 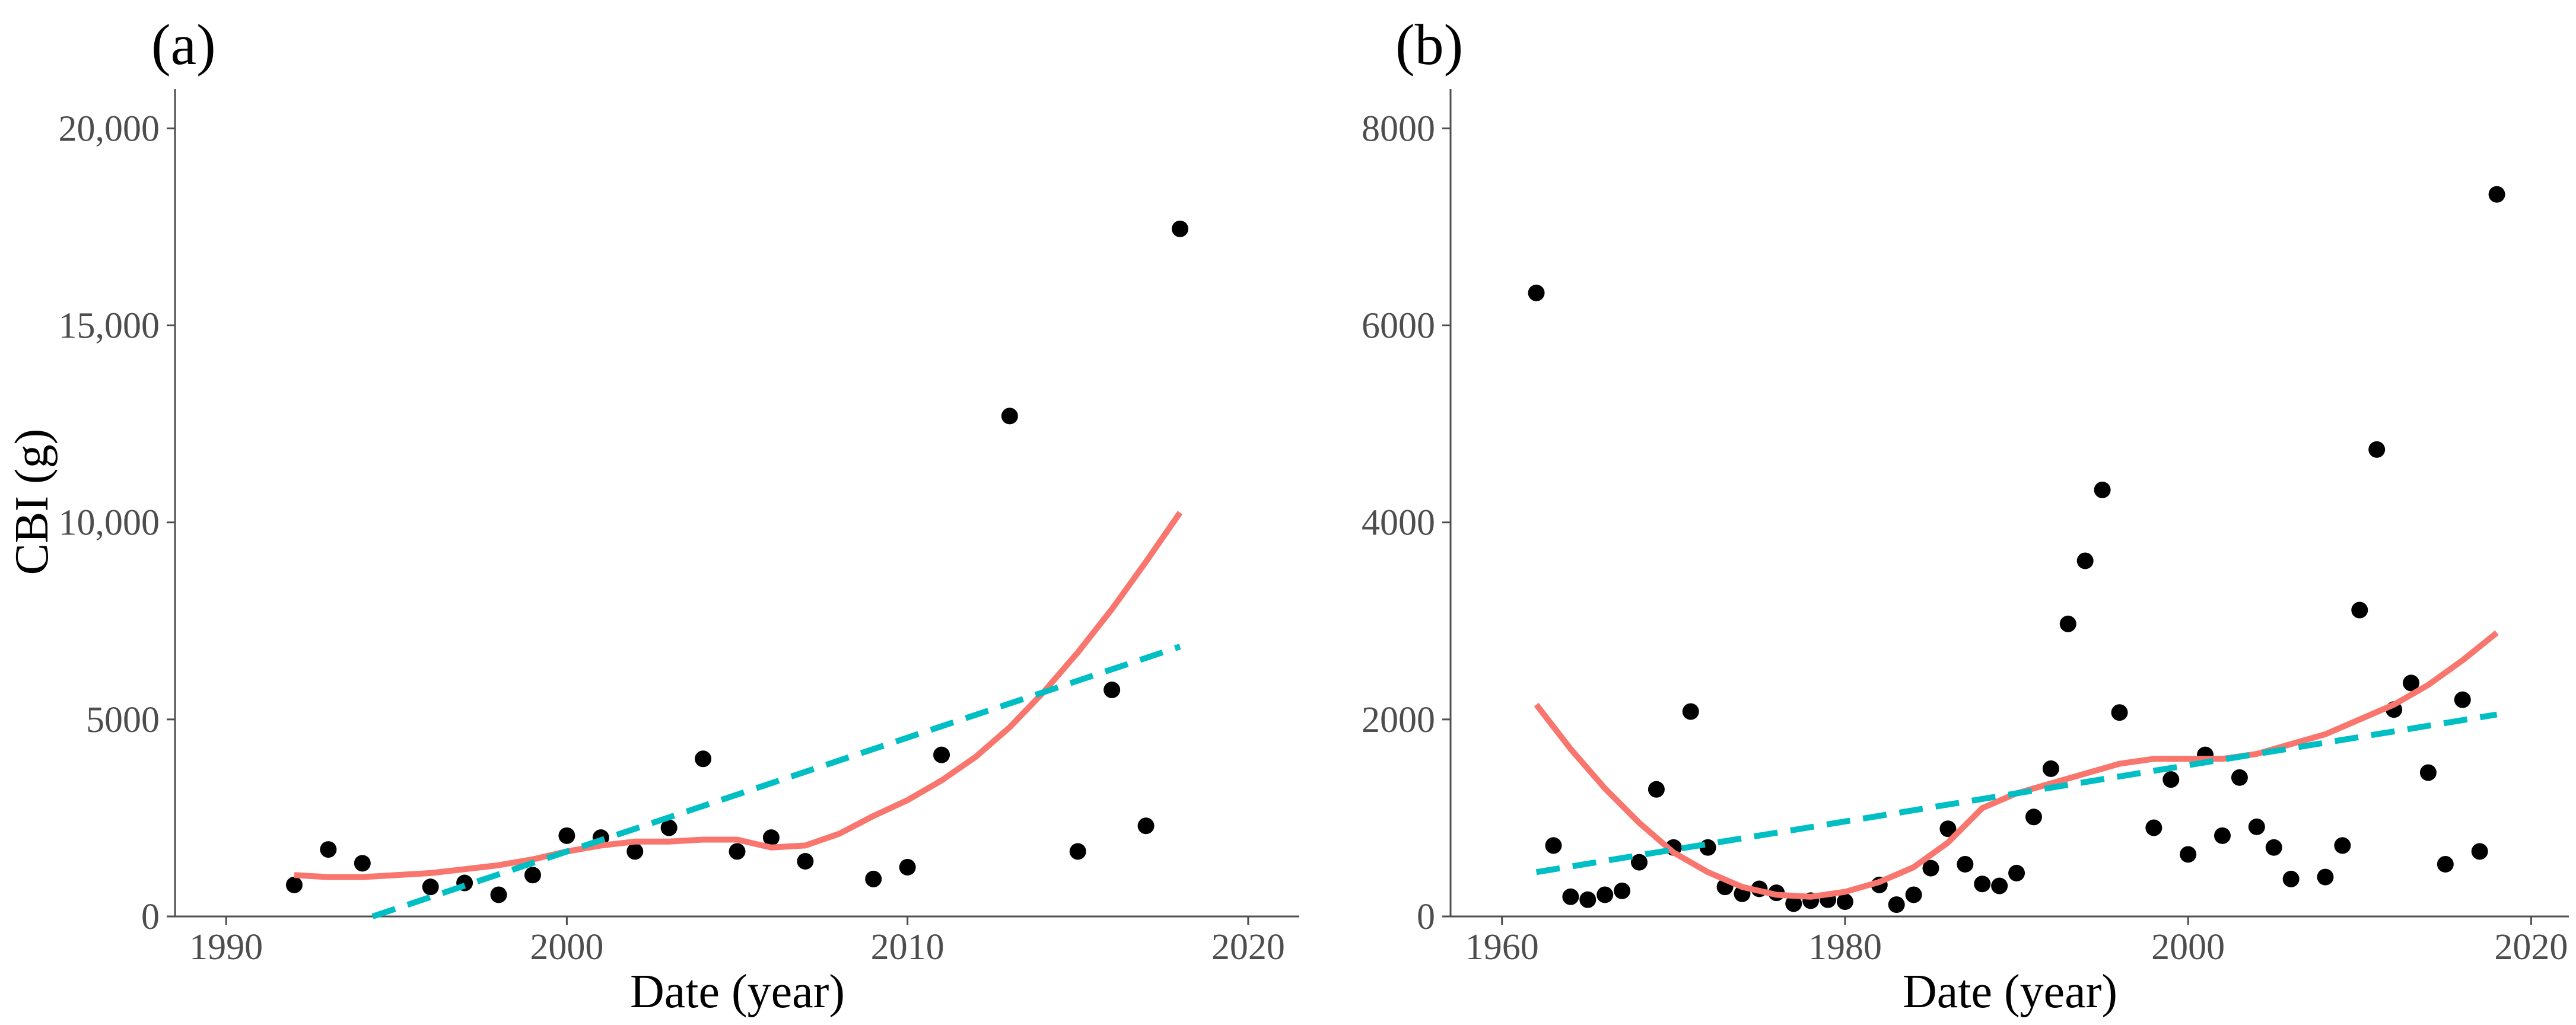 What do you see at coordinates (907, 947) in the screenshot?
I see `panel-a-x-tick-label: 2010` at bounding box center [907, 947].